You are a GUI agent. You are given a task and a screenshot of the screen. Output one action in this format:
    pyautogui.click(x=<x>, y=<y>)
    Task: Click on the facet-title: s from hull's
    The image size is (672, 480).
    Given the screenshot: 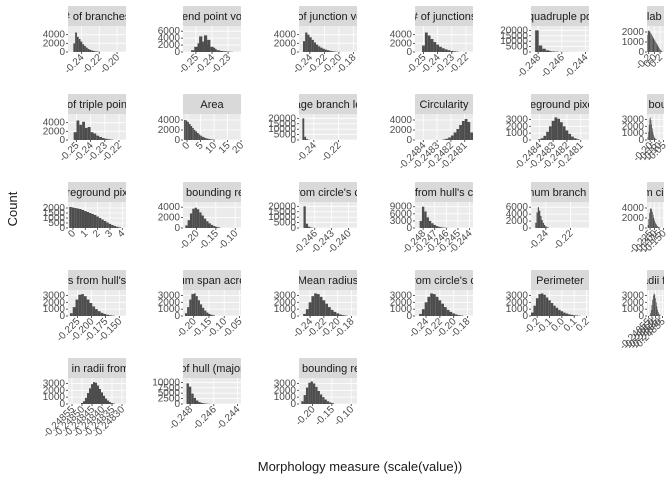 What is the action you would take?
    pyautogui.click(x=97, y=281)
    